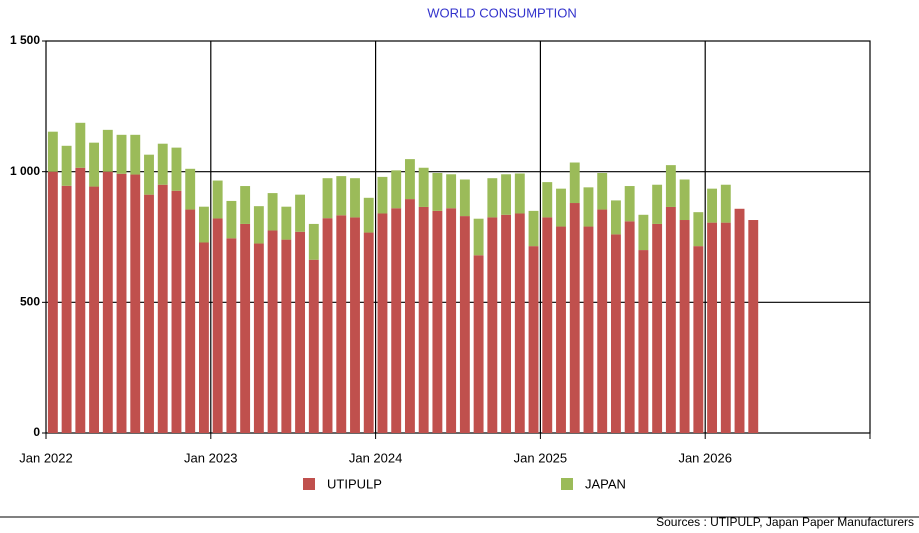 The image size is (919, 533). I want to click on x-tick-label: Jan 2025, so click(541, 457).